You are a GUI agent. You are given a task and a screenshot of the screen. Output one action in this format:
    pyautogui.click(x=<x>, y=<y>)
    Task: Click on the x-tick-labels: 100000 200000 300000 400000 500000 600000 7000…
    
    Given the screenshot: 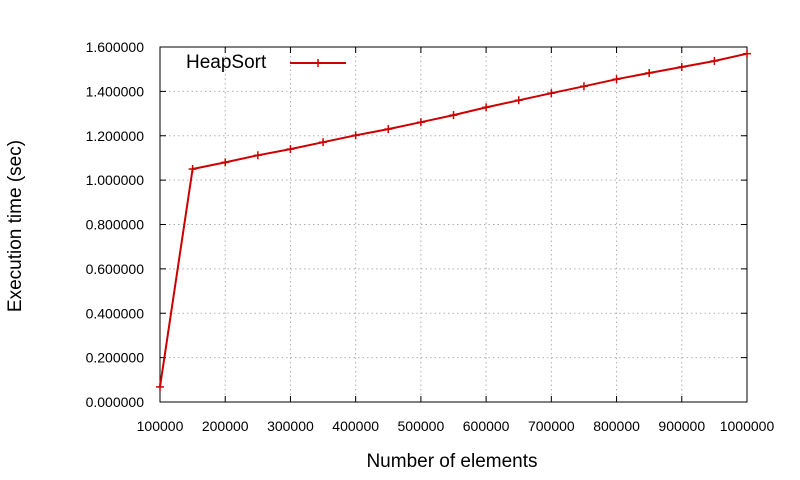 What is the action you would take?
    pyautogui.click(x=456, y=426)
    